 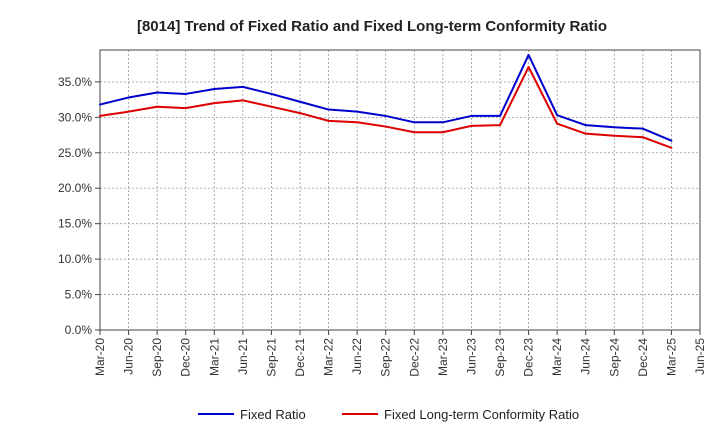 What do you see at coordinates (75, 188) in the screenshot?
I see `y-tick-label: 20.0%` at bounding box center [75, 188].